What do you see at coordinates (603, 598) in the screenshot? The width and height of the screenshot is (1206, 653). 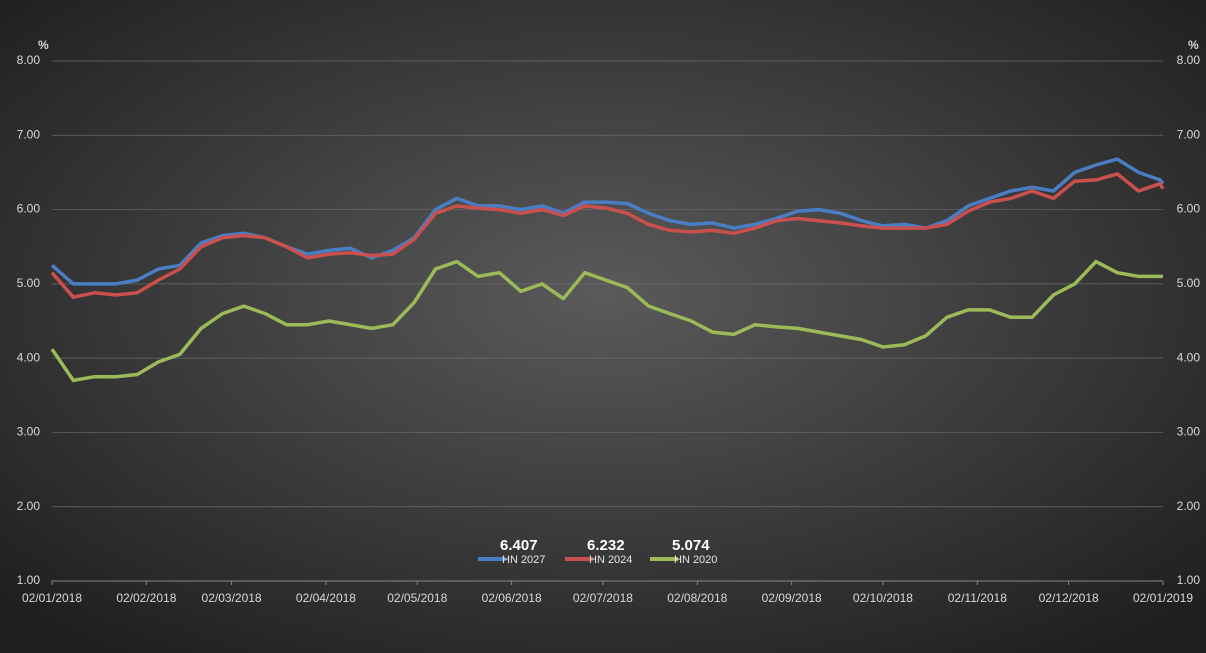 I see `x-tick-label: 02/07/2018` at bounding box center [603, 598].